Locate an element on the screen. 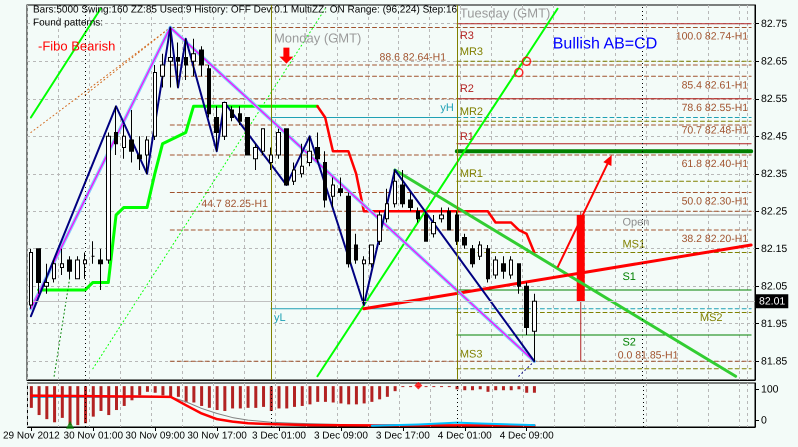 The height and width of the screenshot is (447, 798). annotation: Monday (GMT) is located at coordinates (318, 38).